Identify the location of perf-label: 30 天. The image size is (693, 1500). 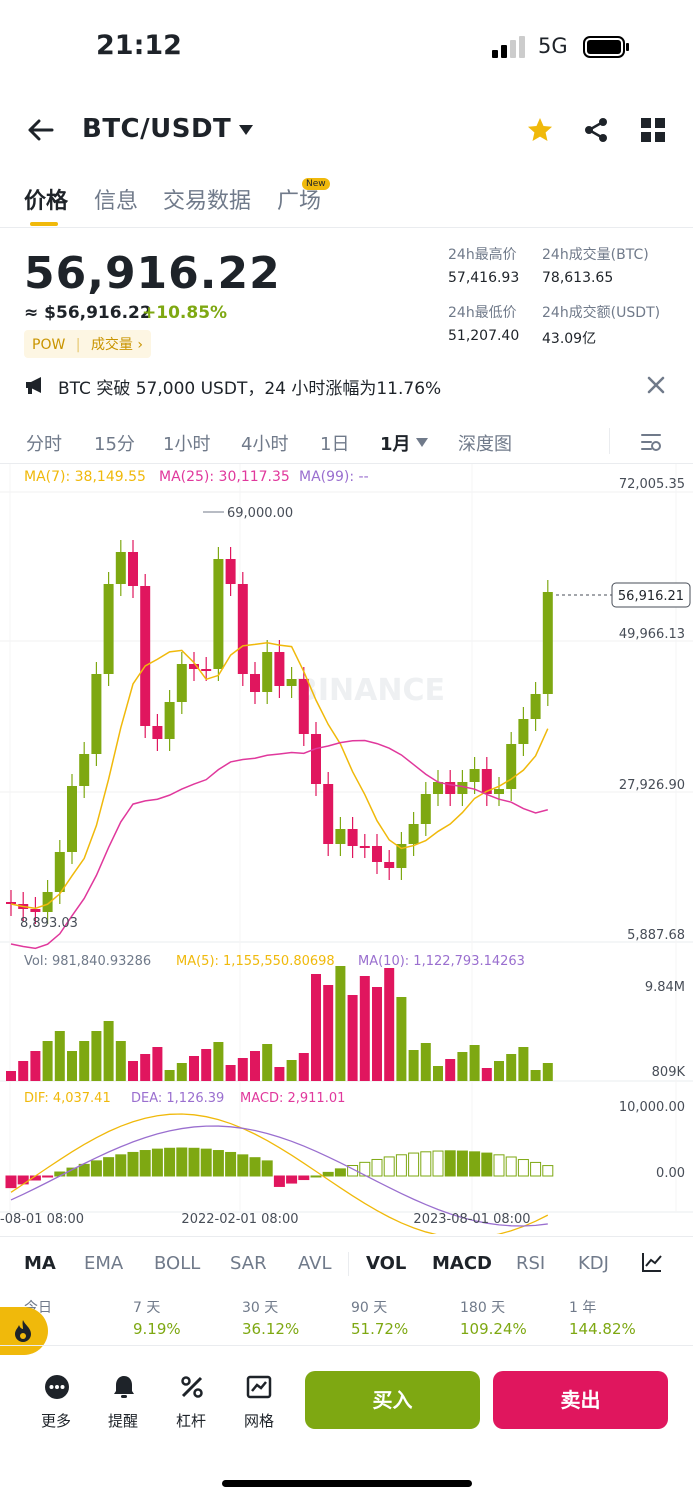
(260, 1308).